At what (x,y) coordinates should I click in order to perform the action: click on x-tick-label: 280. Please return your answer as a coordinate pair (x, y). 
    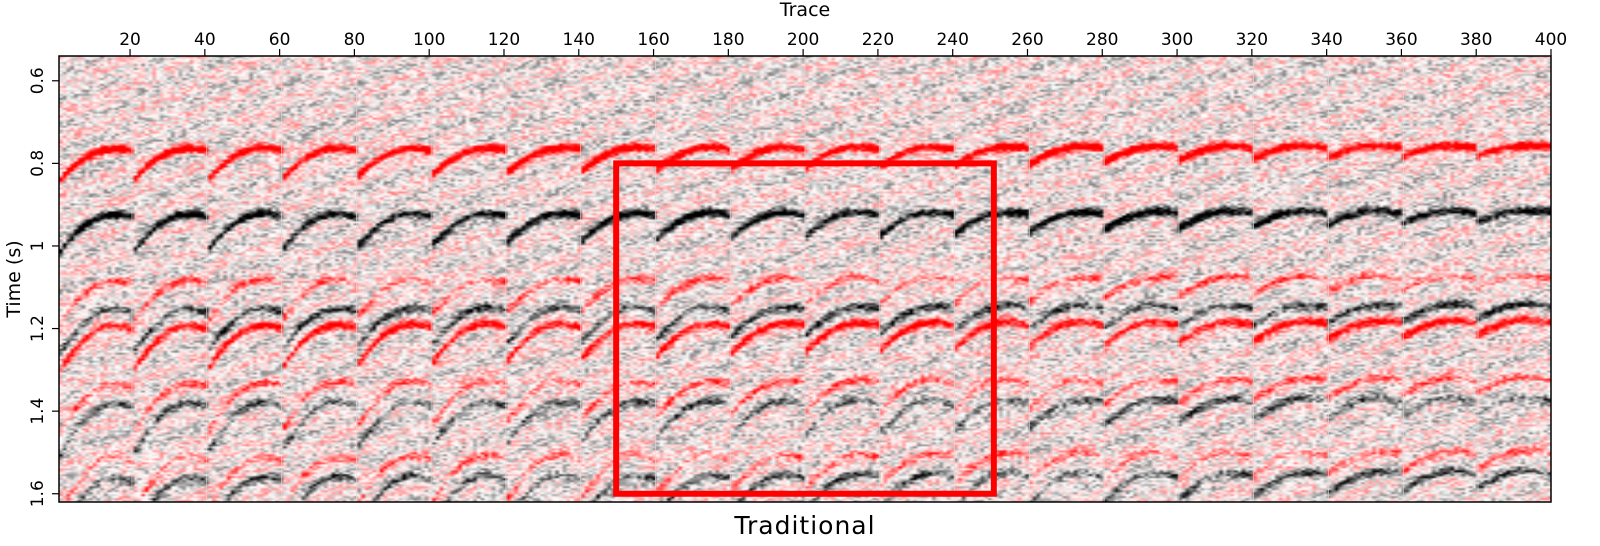
    Looking at the image, I should click on (1102, 40).